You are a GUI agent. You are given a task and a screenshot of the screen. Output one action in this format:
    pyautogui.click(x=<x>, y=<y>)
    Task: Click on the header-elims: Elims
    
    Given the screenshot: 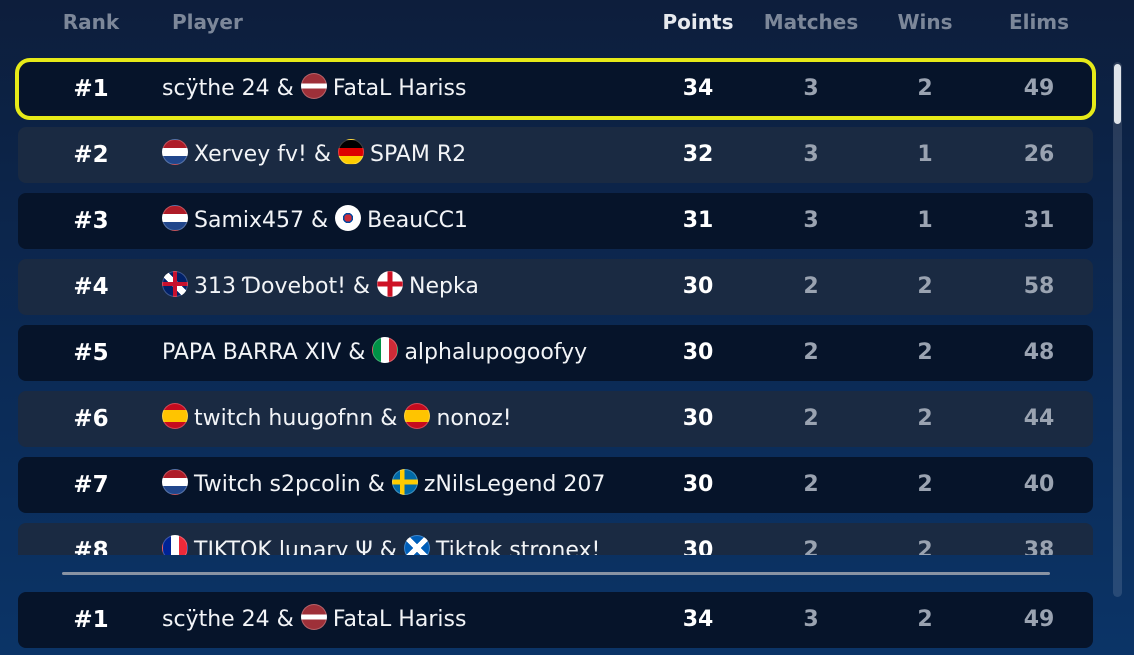 What is the action you would take?
    pyautogui.click(x=1039, y=22)
    